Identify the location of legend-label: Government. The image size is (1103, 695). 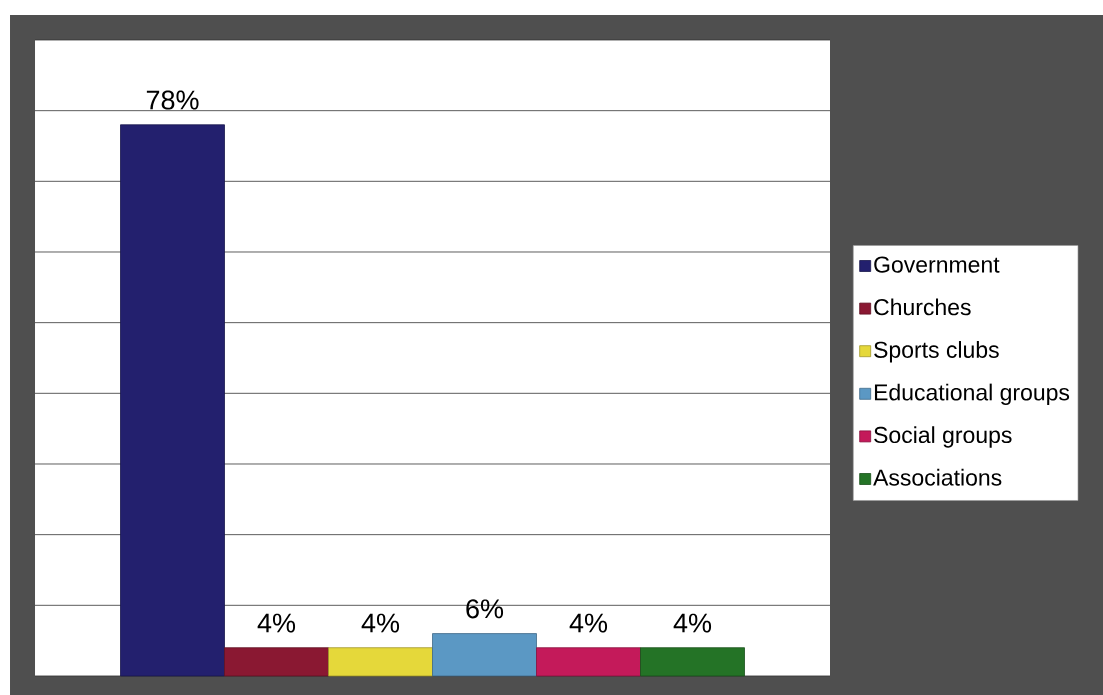
(937, 264).